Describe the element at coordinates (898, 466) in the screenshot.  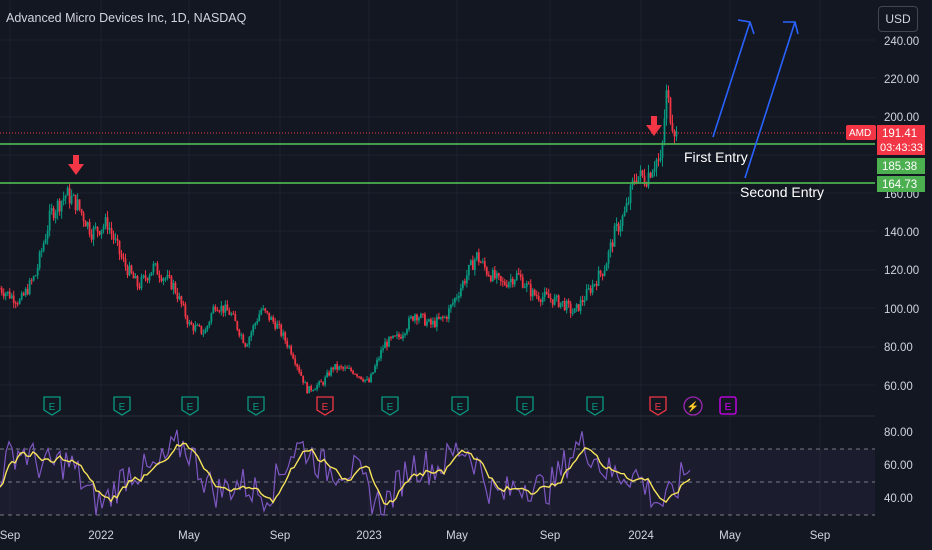
I see `rsi-axis: 80.00 60.00 40.00` at that location.